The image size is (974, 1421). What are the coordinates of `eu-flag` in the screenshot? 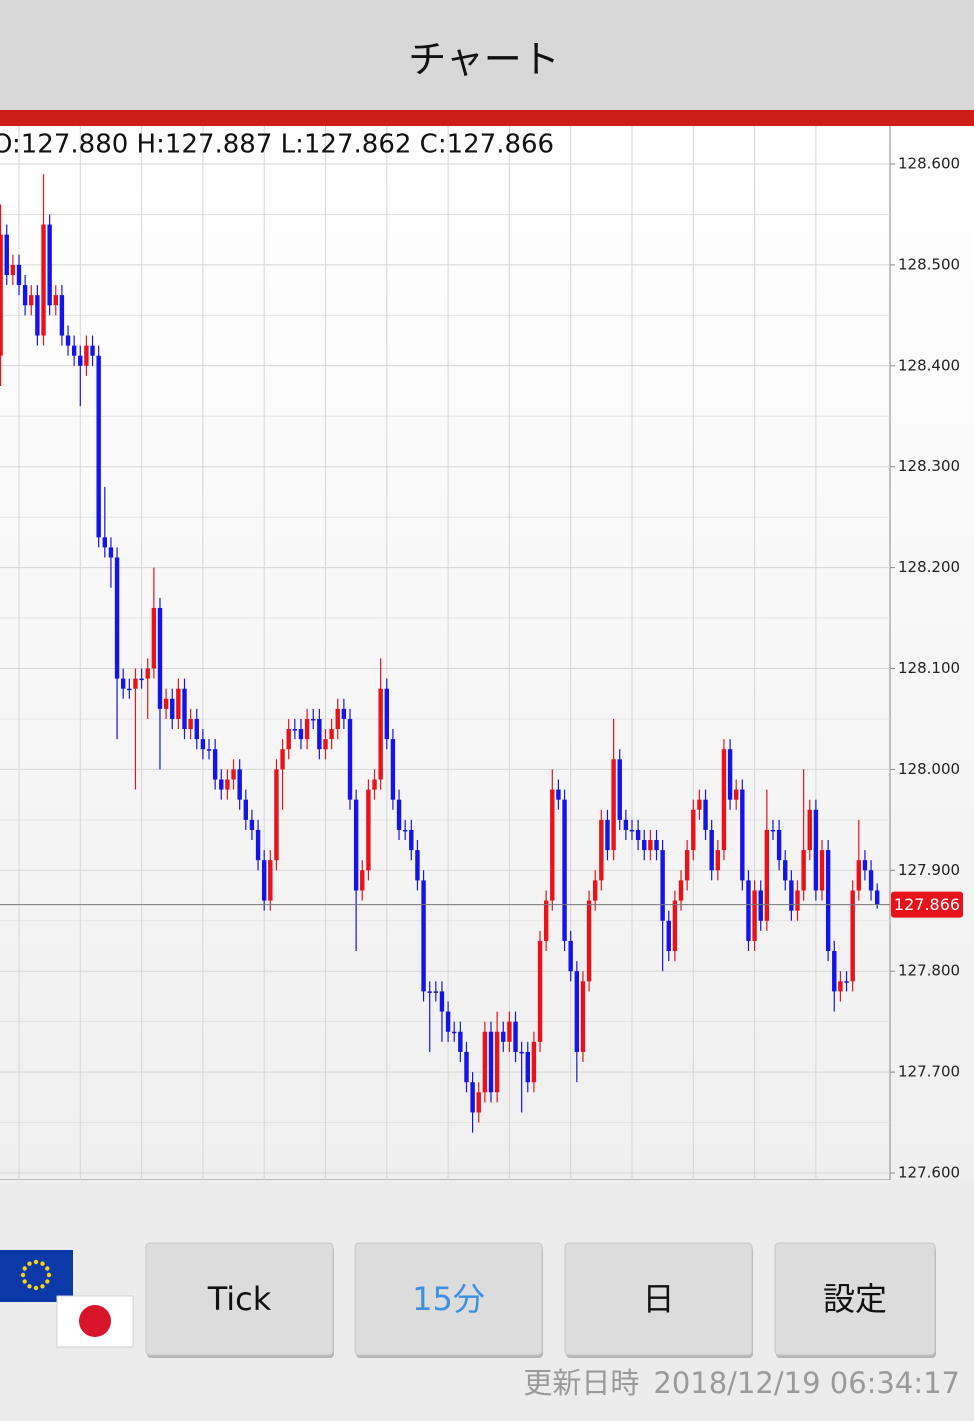 It's located at (36, 1276).